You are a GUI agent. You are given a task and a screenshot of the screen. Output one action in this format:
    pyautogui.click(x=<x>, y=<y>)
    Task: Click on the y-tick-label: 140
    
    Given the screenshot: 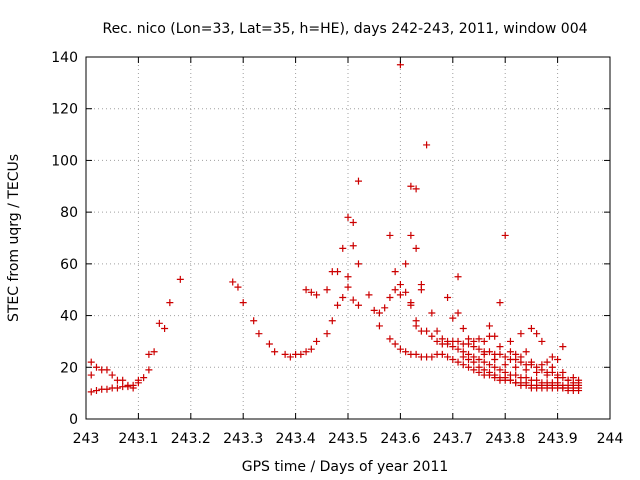 What is the action you would take?
    pyautogui.click(x=64, y=58)
    